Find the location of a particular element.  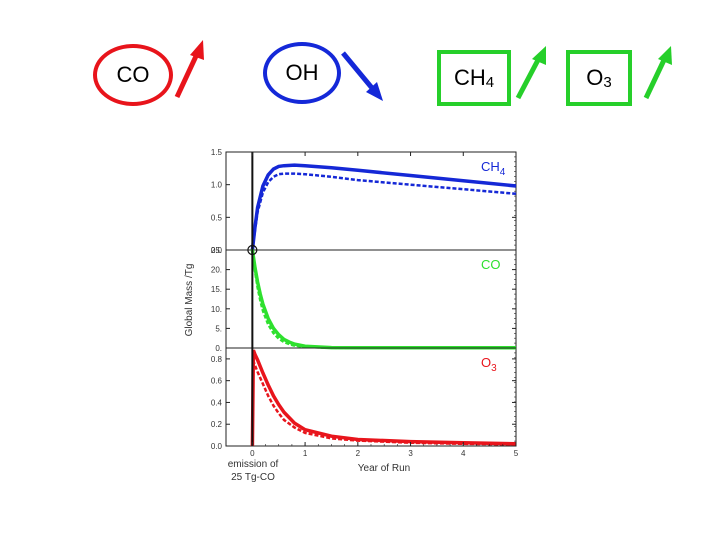

o3-series-label: O3 is located at coordinates (489, 364).